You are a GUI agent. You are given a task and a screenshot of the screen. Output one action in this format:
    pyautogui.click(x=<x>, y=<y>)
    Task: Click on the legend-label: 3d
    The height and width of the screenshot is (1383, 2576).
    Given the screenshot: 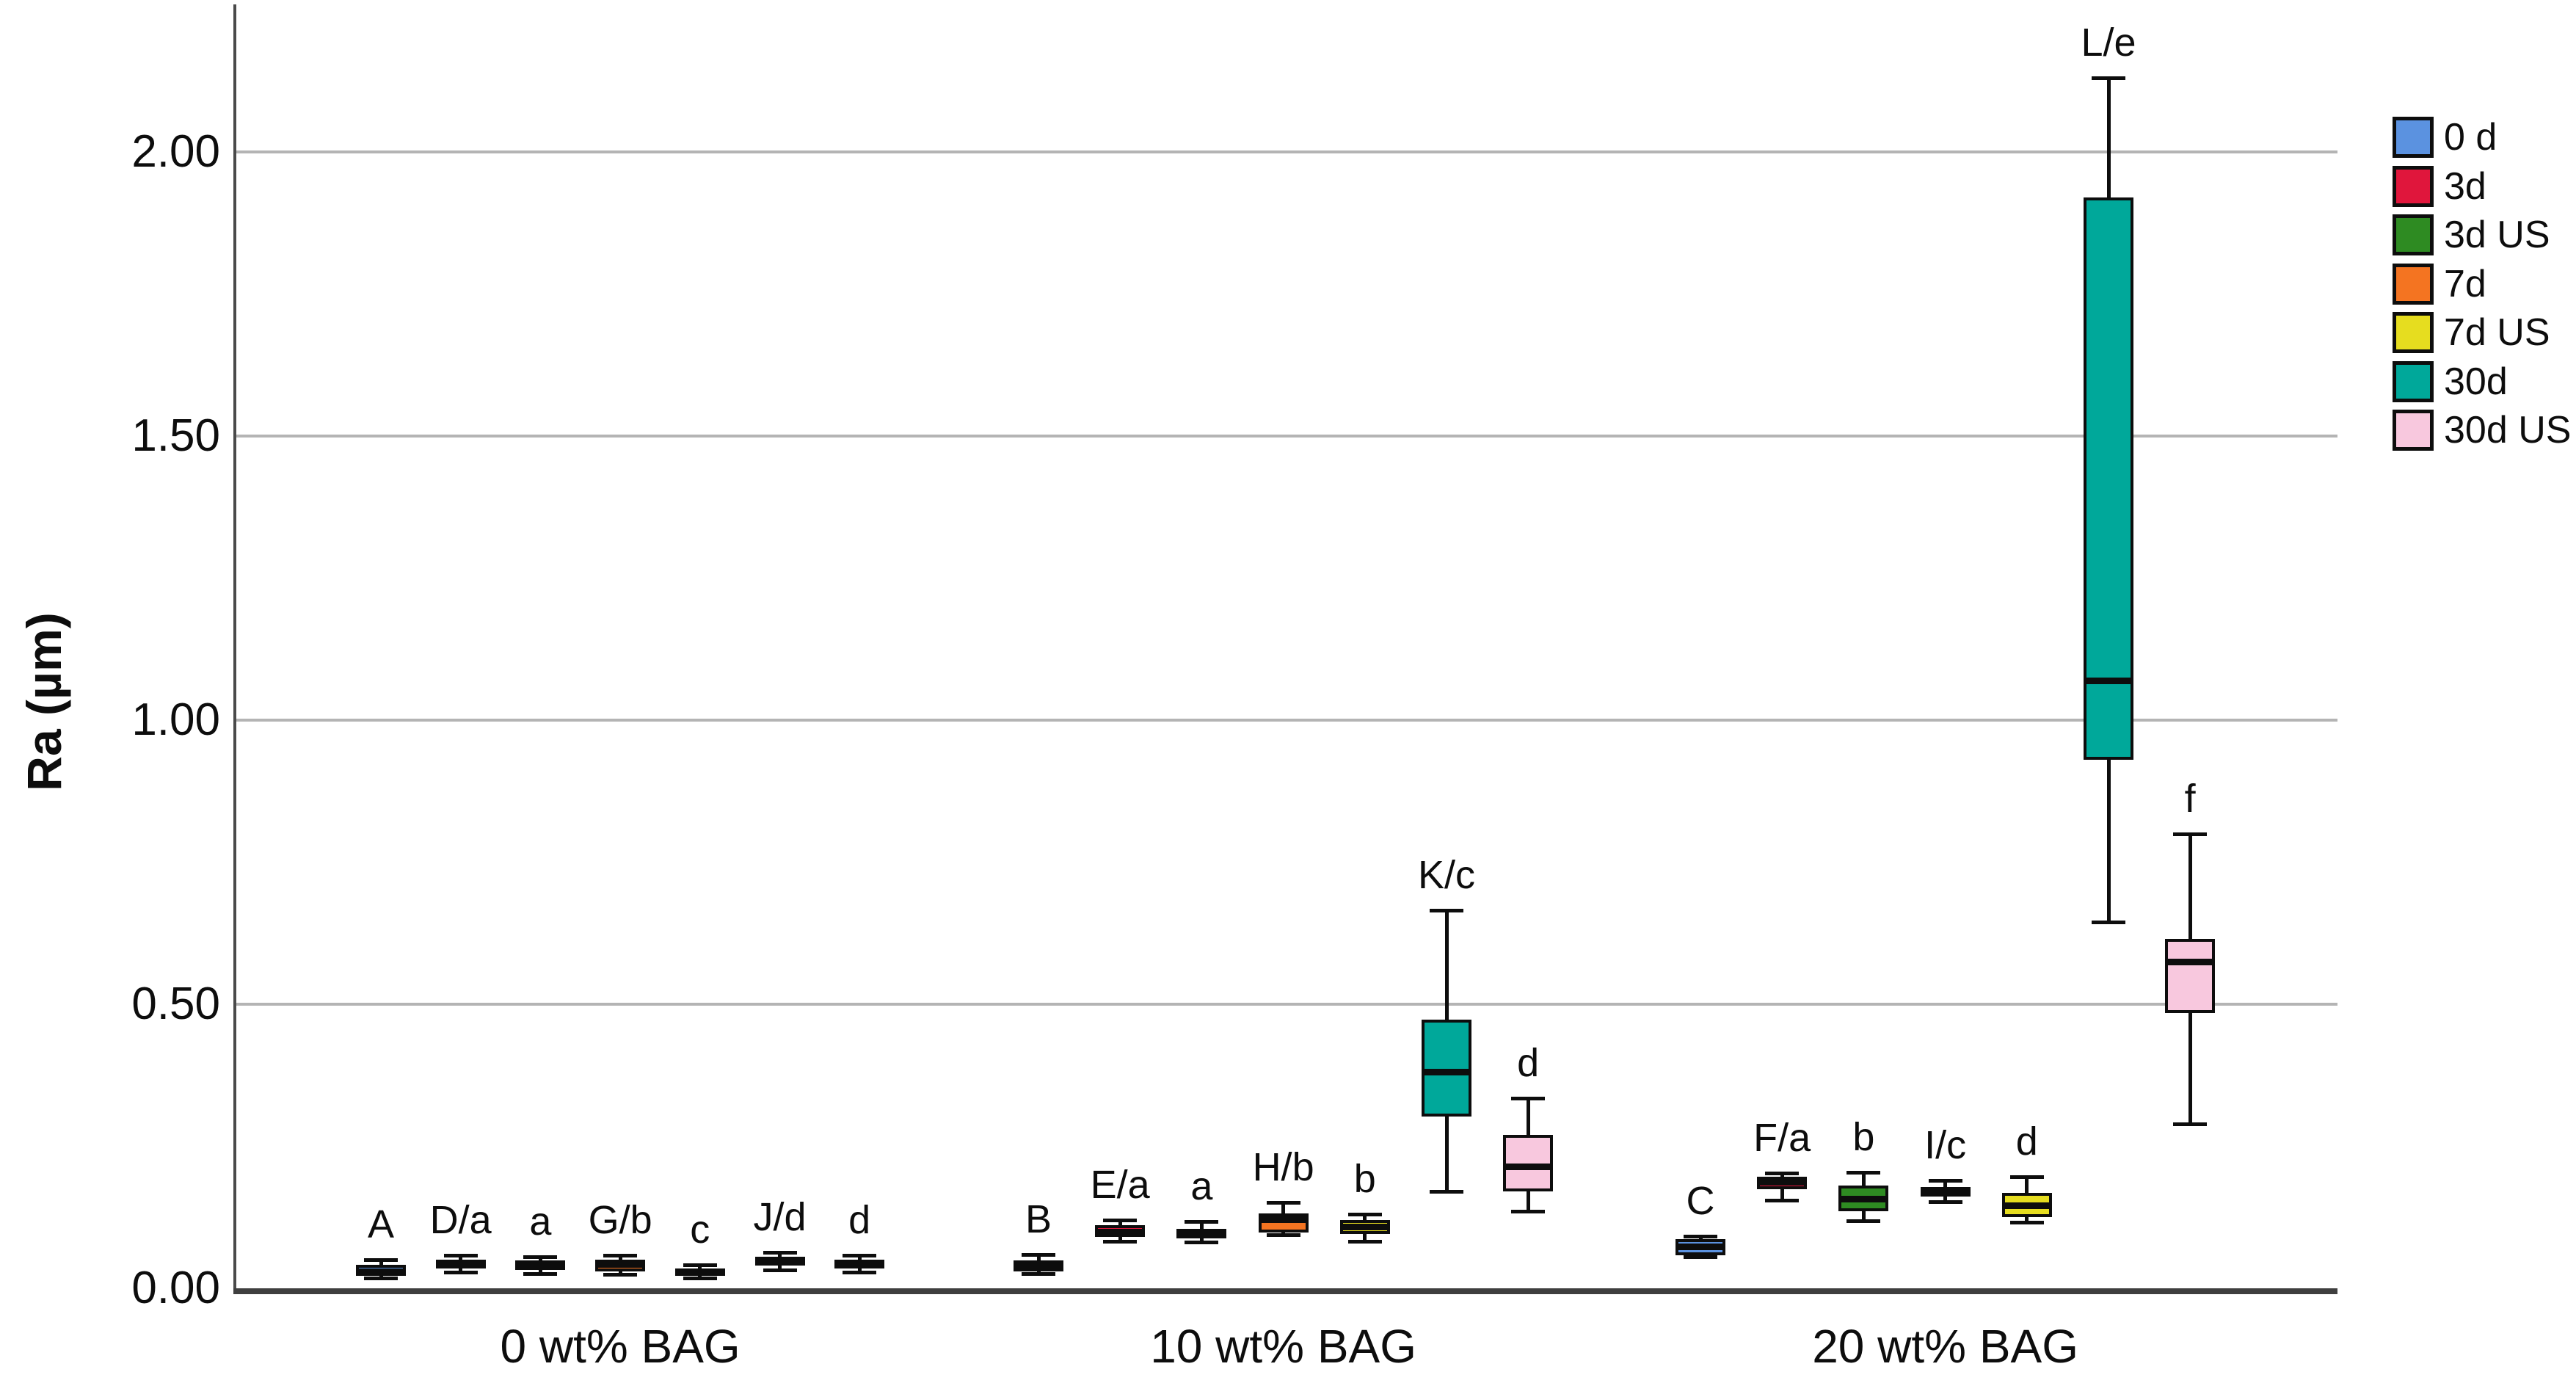 What is the action you would take?
    pyautogui.click(x=2465, y=186)
    